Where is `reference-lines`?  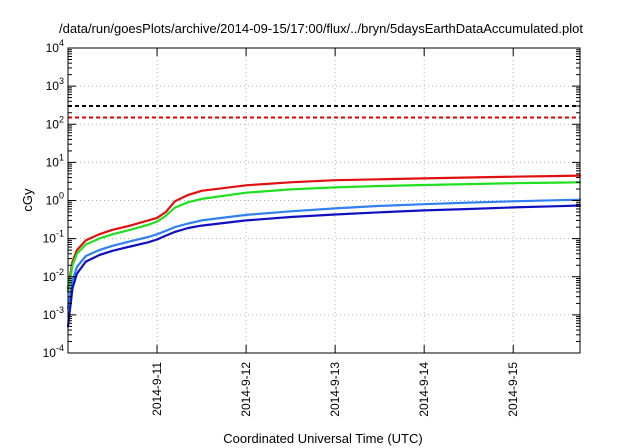
reference-lines is located at coordinates (324, 112).